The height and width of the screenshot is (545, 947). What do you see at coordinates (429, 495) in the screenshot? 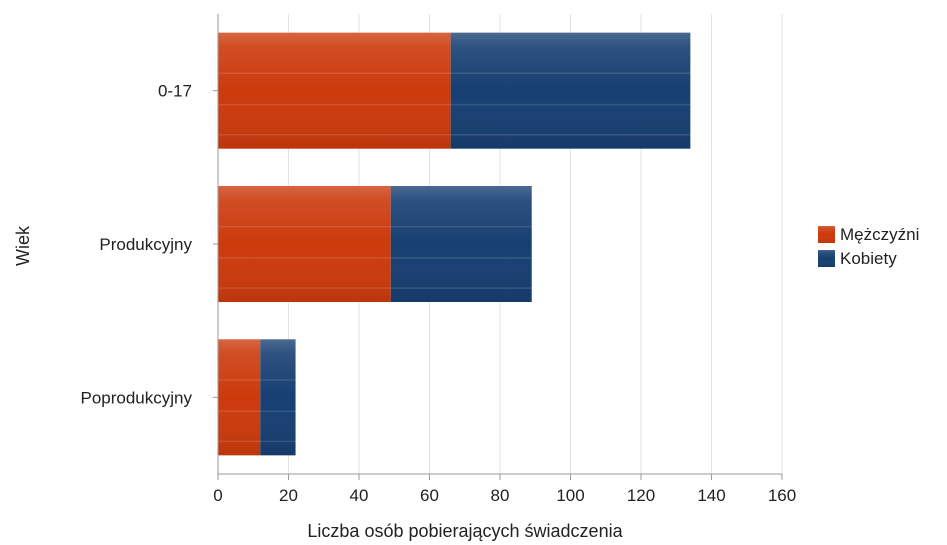
I see `x-tick-label: 60` at bounding box center [429, 495].